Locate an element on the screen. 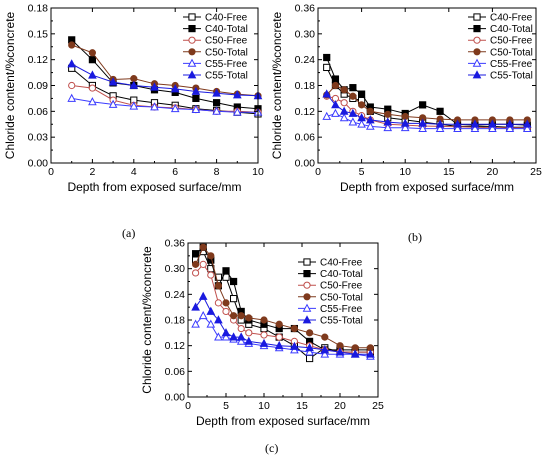  panel-a-y-tick-label-2: 0.06 is located at coordinates (38, 112).